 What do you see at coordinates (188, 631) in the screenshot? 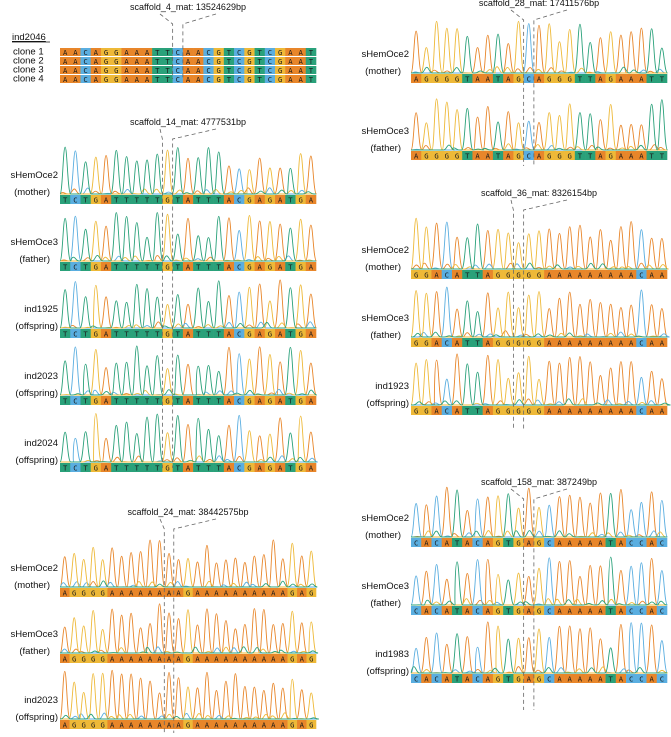
I see `trace-channel-G` at bounding box center [188, 631].